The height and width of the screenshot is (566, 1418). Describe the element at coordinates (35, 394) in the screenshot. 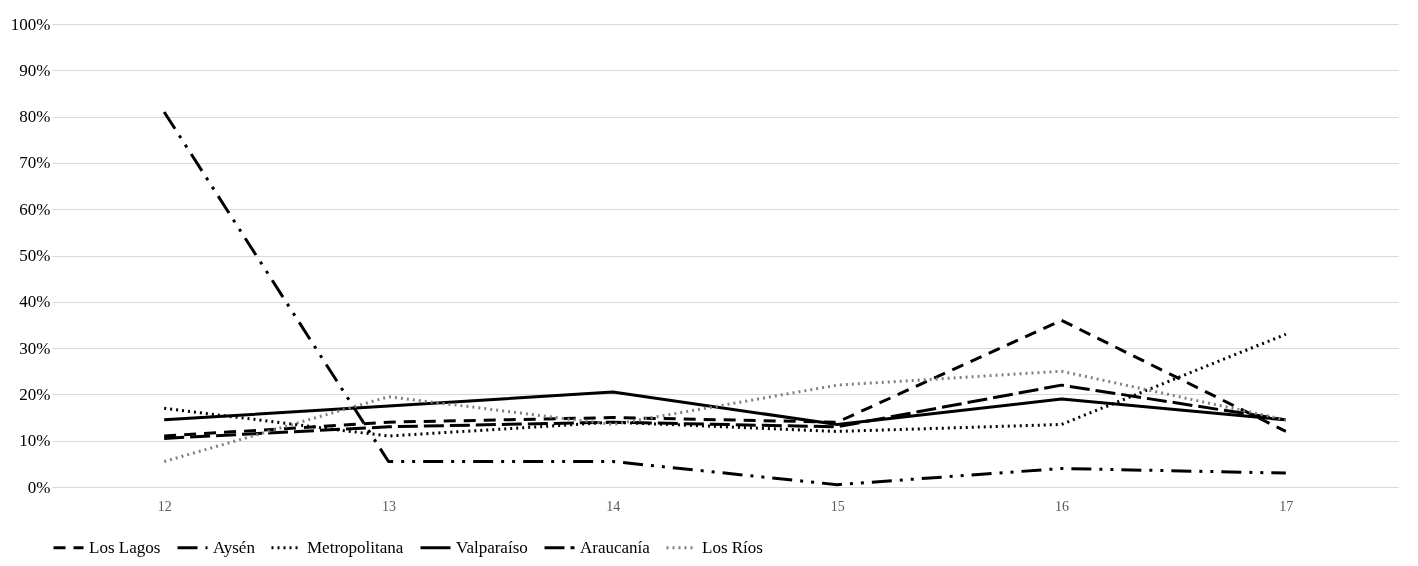

I see `y-tick-label: 20%` at that location.